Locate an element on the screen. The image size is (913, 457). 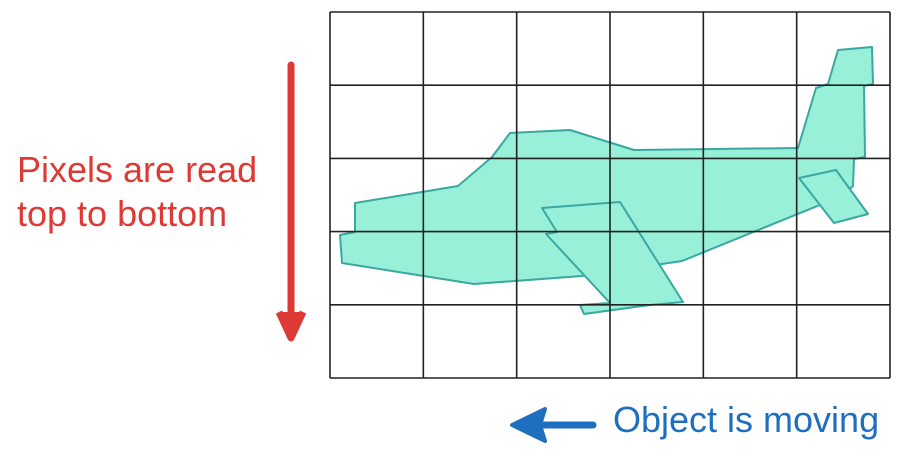
down-arrow-icon is located at coordinates (291, 201).